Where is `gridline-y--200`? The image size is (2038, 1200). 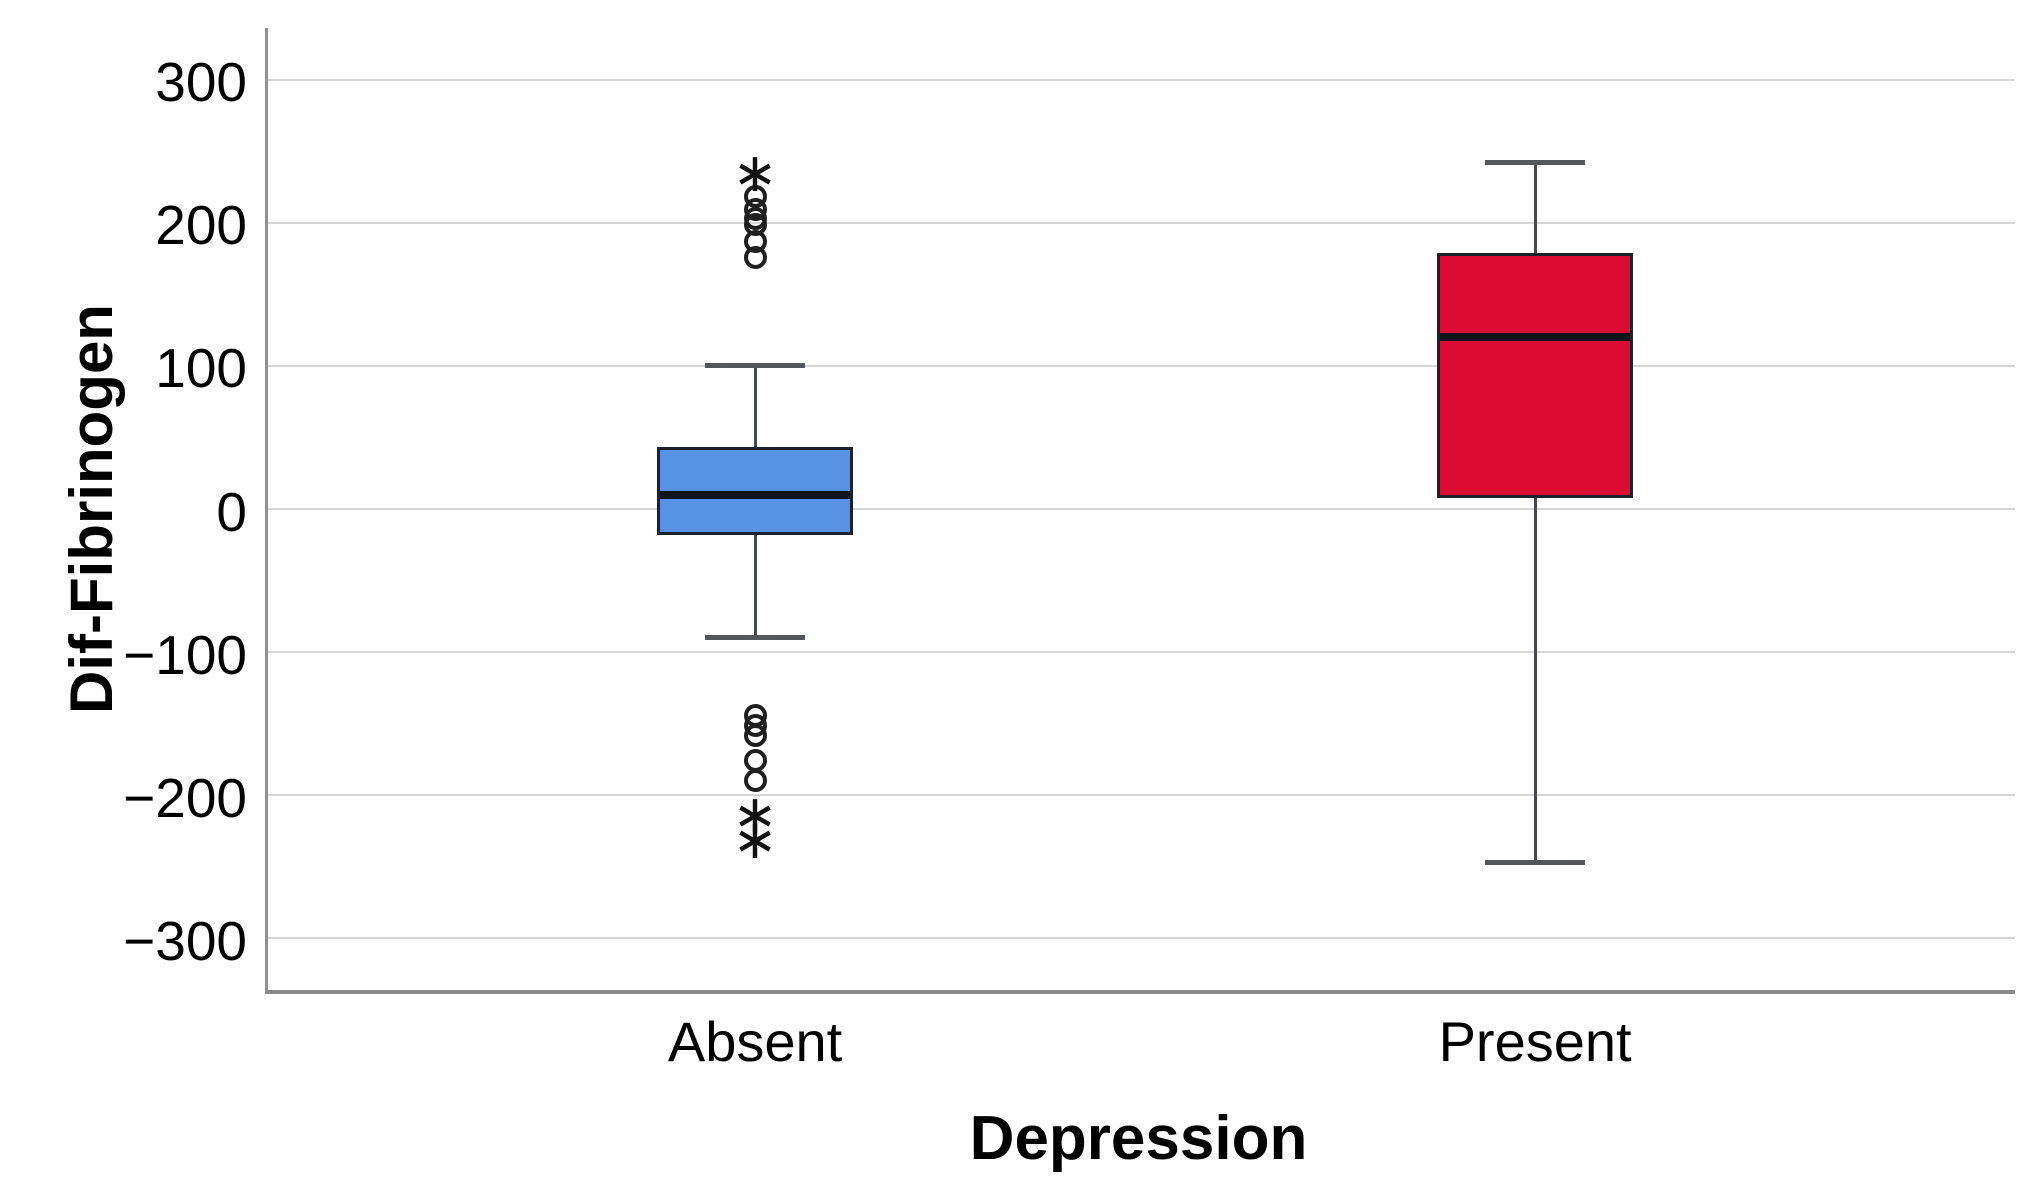 gridline-y--200 is located at coordinates (1141, 795).